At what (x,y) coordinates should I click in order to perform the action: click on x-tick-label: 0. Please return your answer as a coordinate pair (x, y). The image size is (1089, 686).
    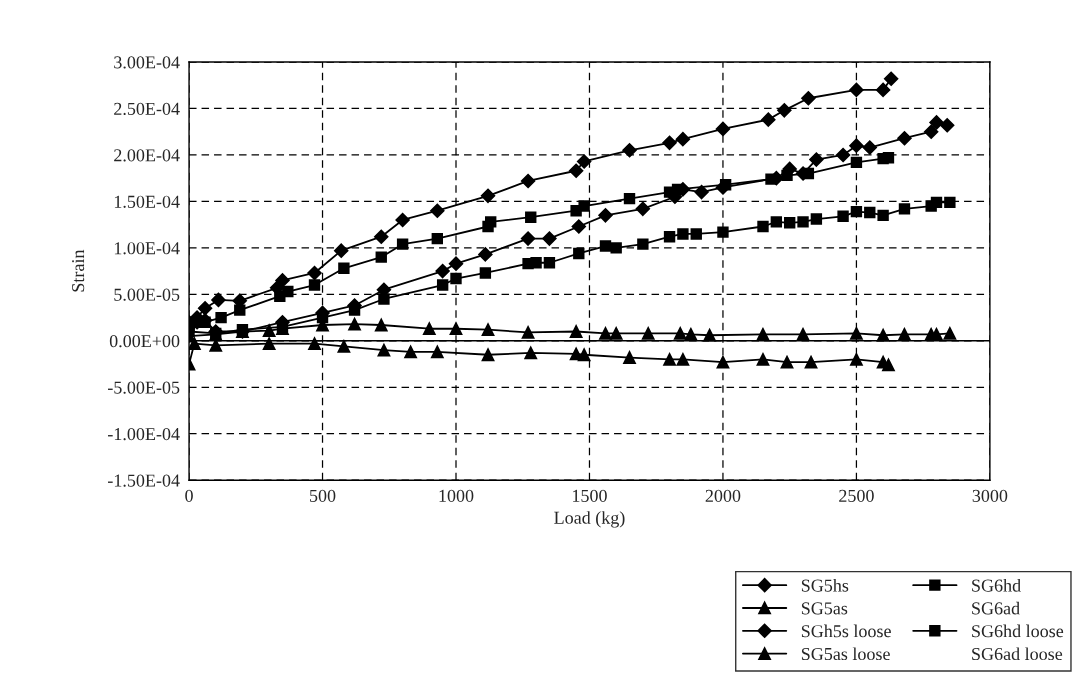
    Looking at the image, I should click on (189, 495).